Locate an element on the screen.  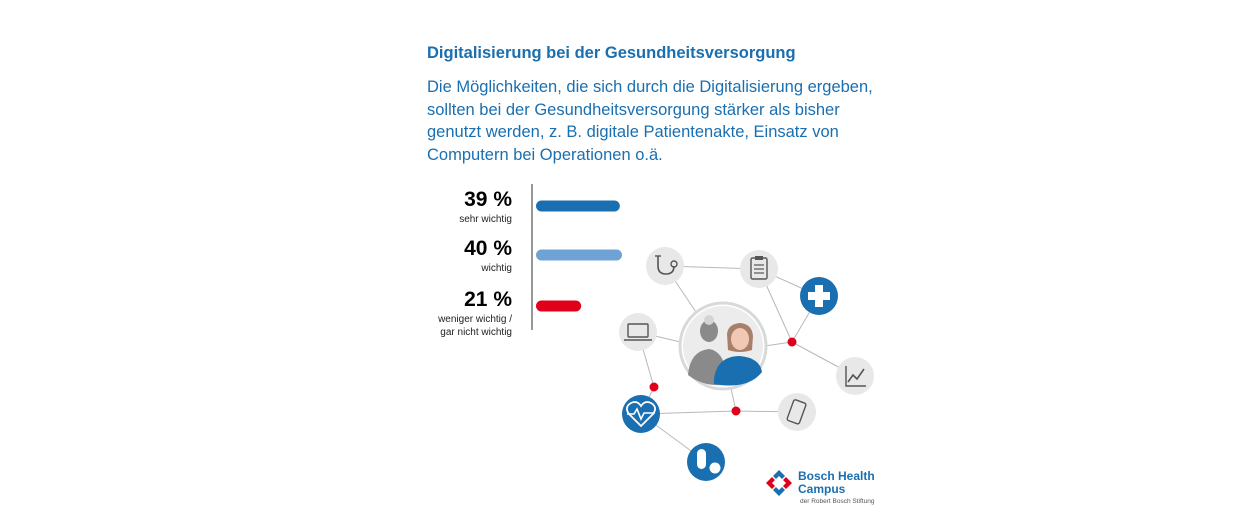
healthcare-network-illustration is located at coordinates (746, 364).